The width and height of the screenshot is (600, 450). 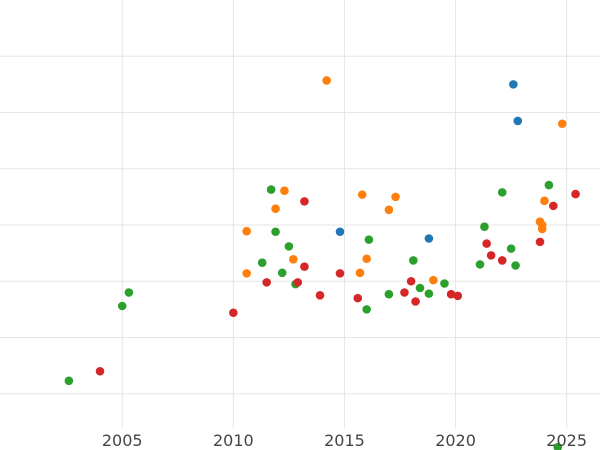 I want to click on x-tick-label: 2025, so click(x=566, y=440).